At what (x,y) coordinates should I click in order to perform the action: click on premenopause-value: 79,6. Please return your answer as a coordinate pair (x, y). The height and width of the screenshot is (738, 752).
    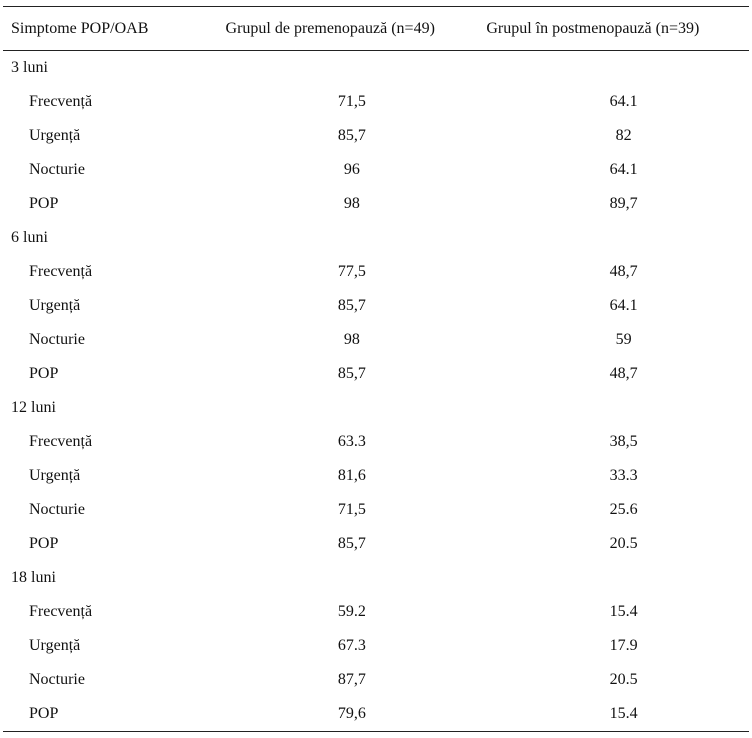
    Looking at the image, I should click on (347, 714).